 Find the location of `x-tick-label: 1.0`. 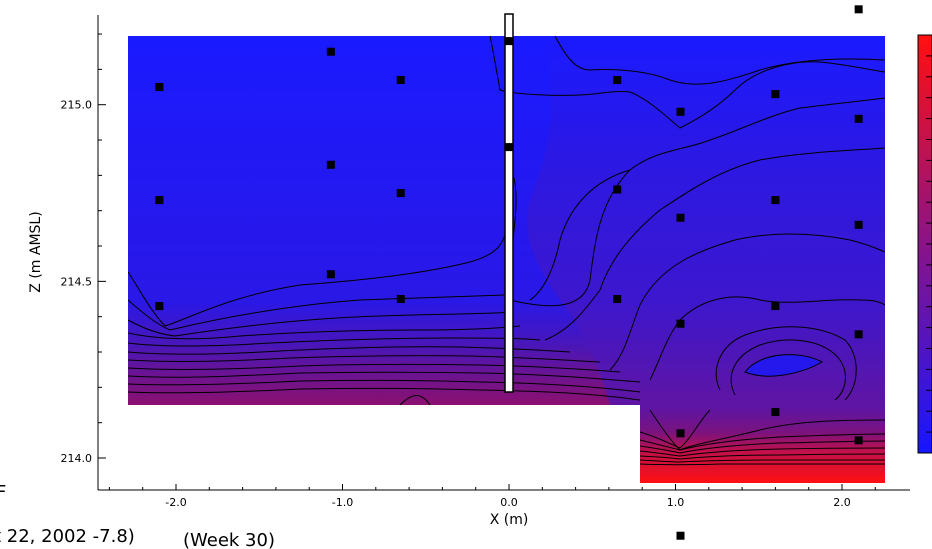

x-tick-label: 1.0 is located at coordinates (676, 502).